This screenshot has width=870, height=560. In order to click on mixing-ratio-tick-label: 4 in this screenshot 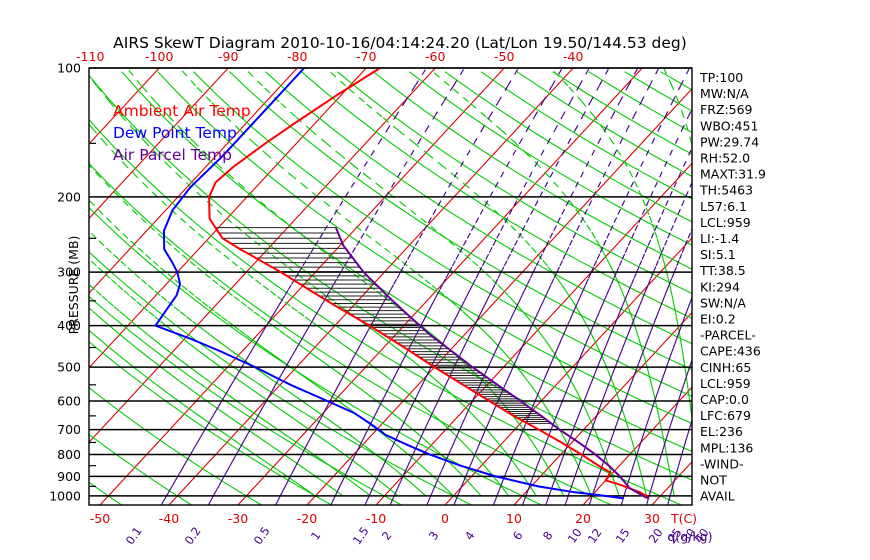, I will do `click(470, 536)`.